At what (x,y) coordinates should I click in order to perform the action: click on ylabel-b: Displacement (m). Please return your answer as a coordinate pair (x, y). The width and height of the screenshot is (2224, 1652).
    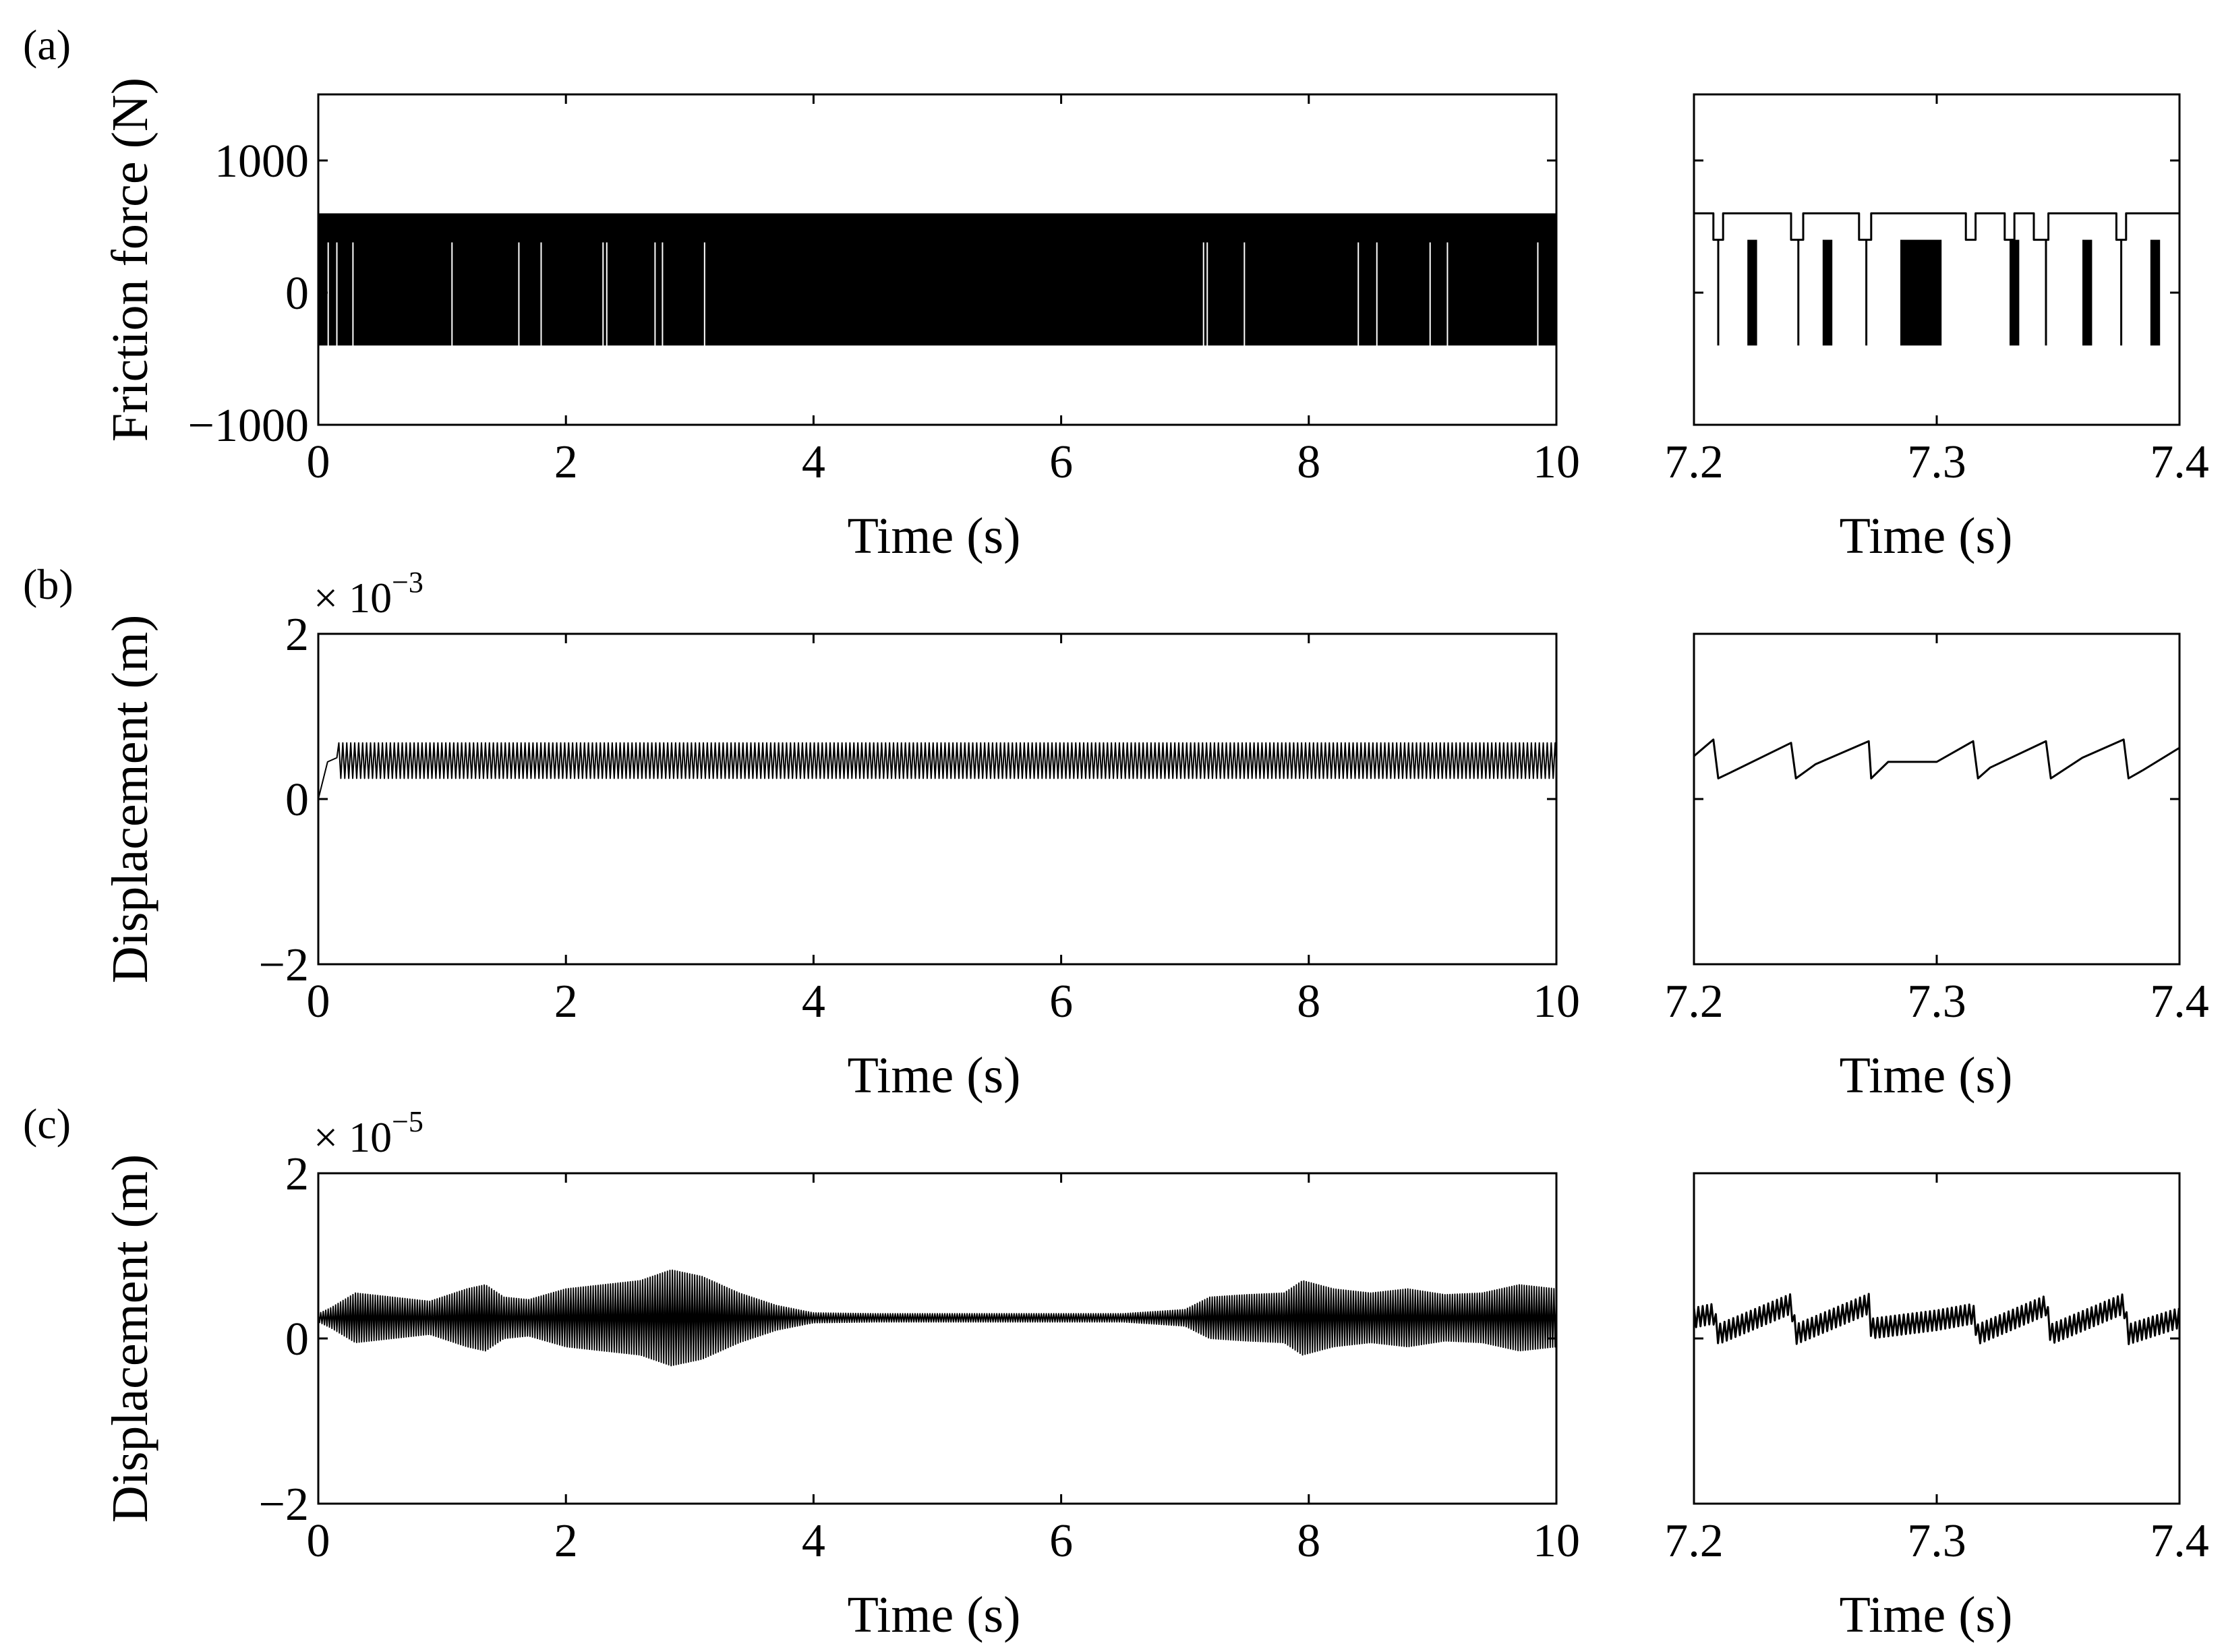
    Looking at the image, I should click on (130, 799).